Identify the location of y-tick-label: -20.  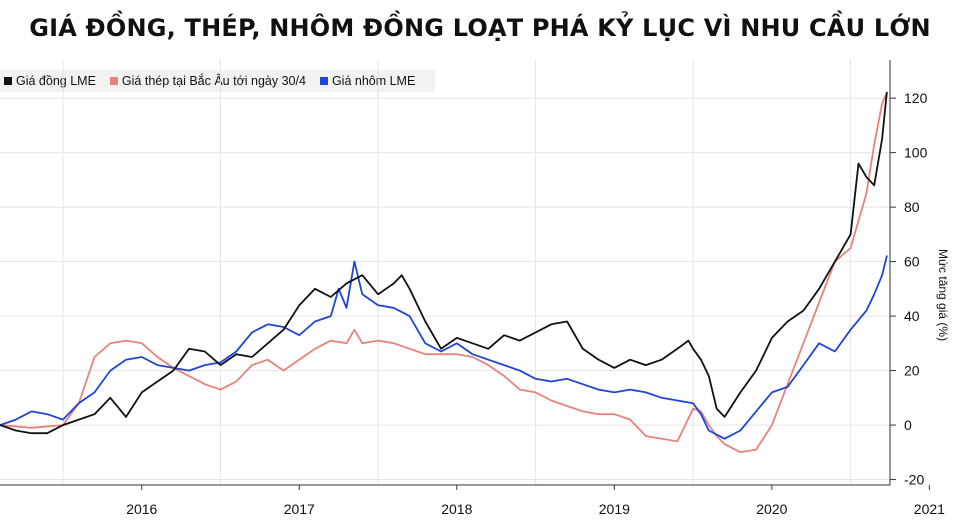
(914, 480).